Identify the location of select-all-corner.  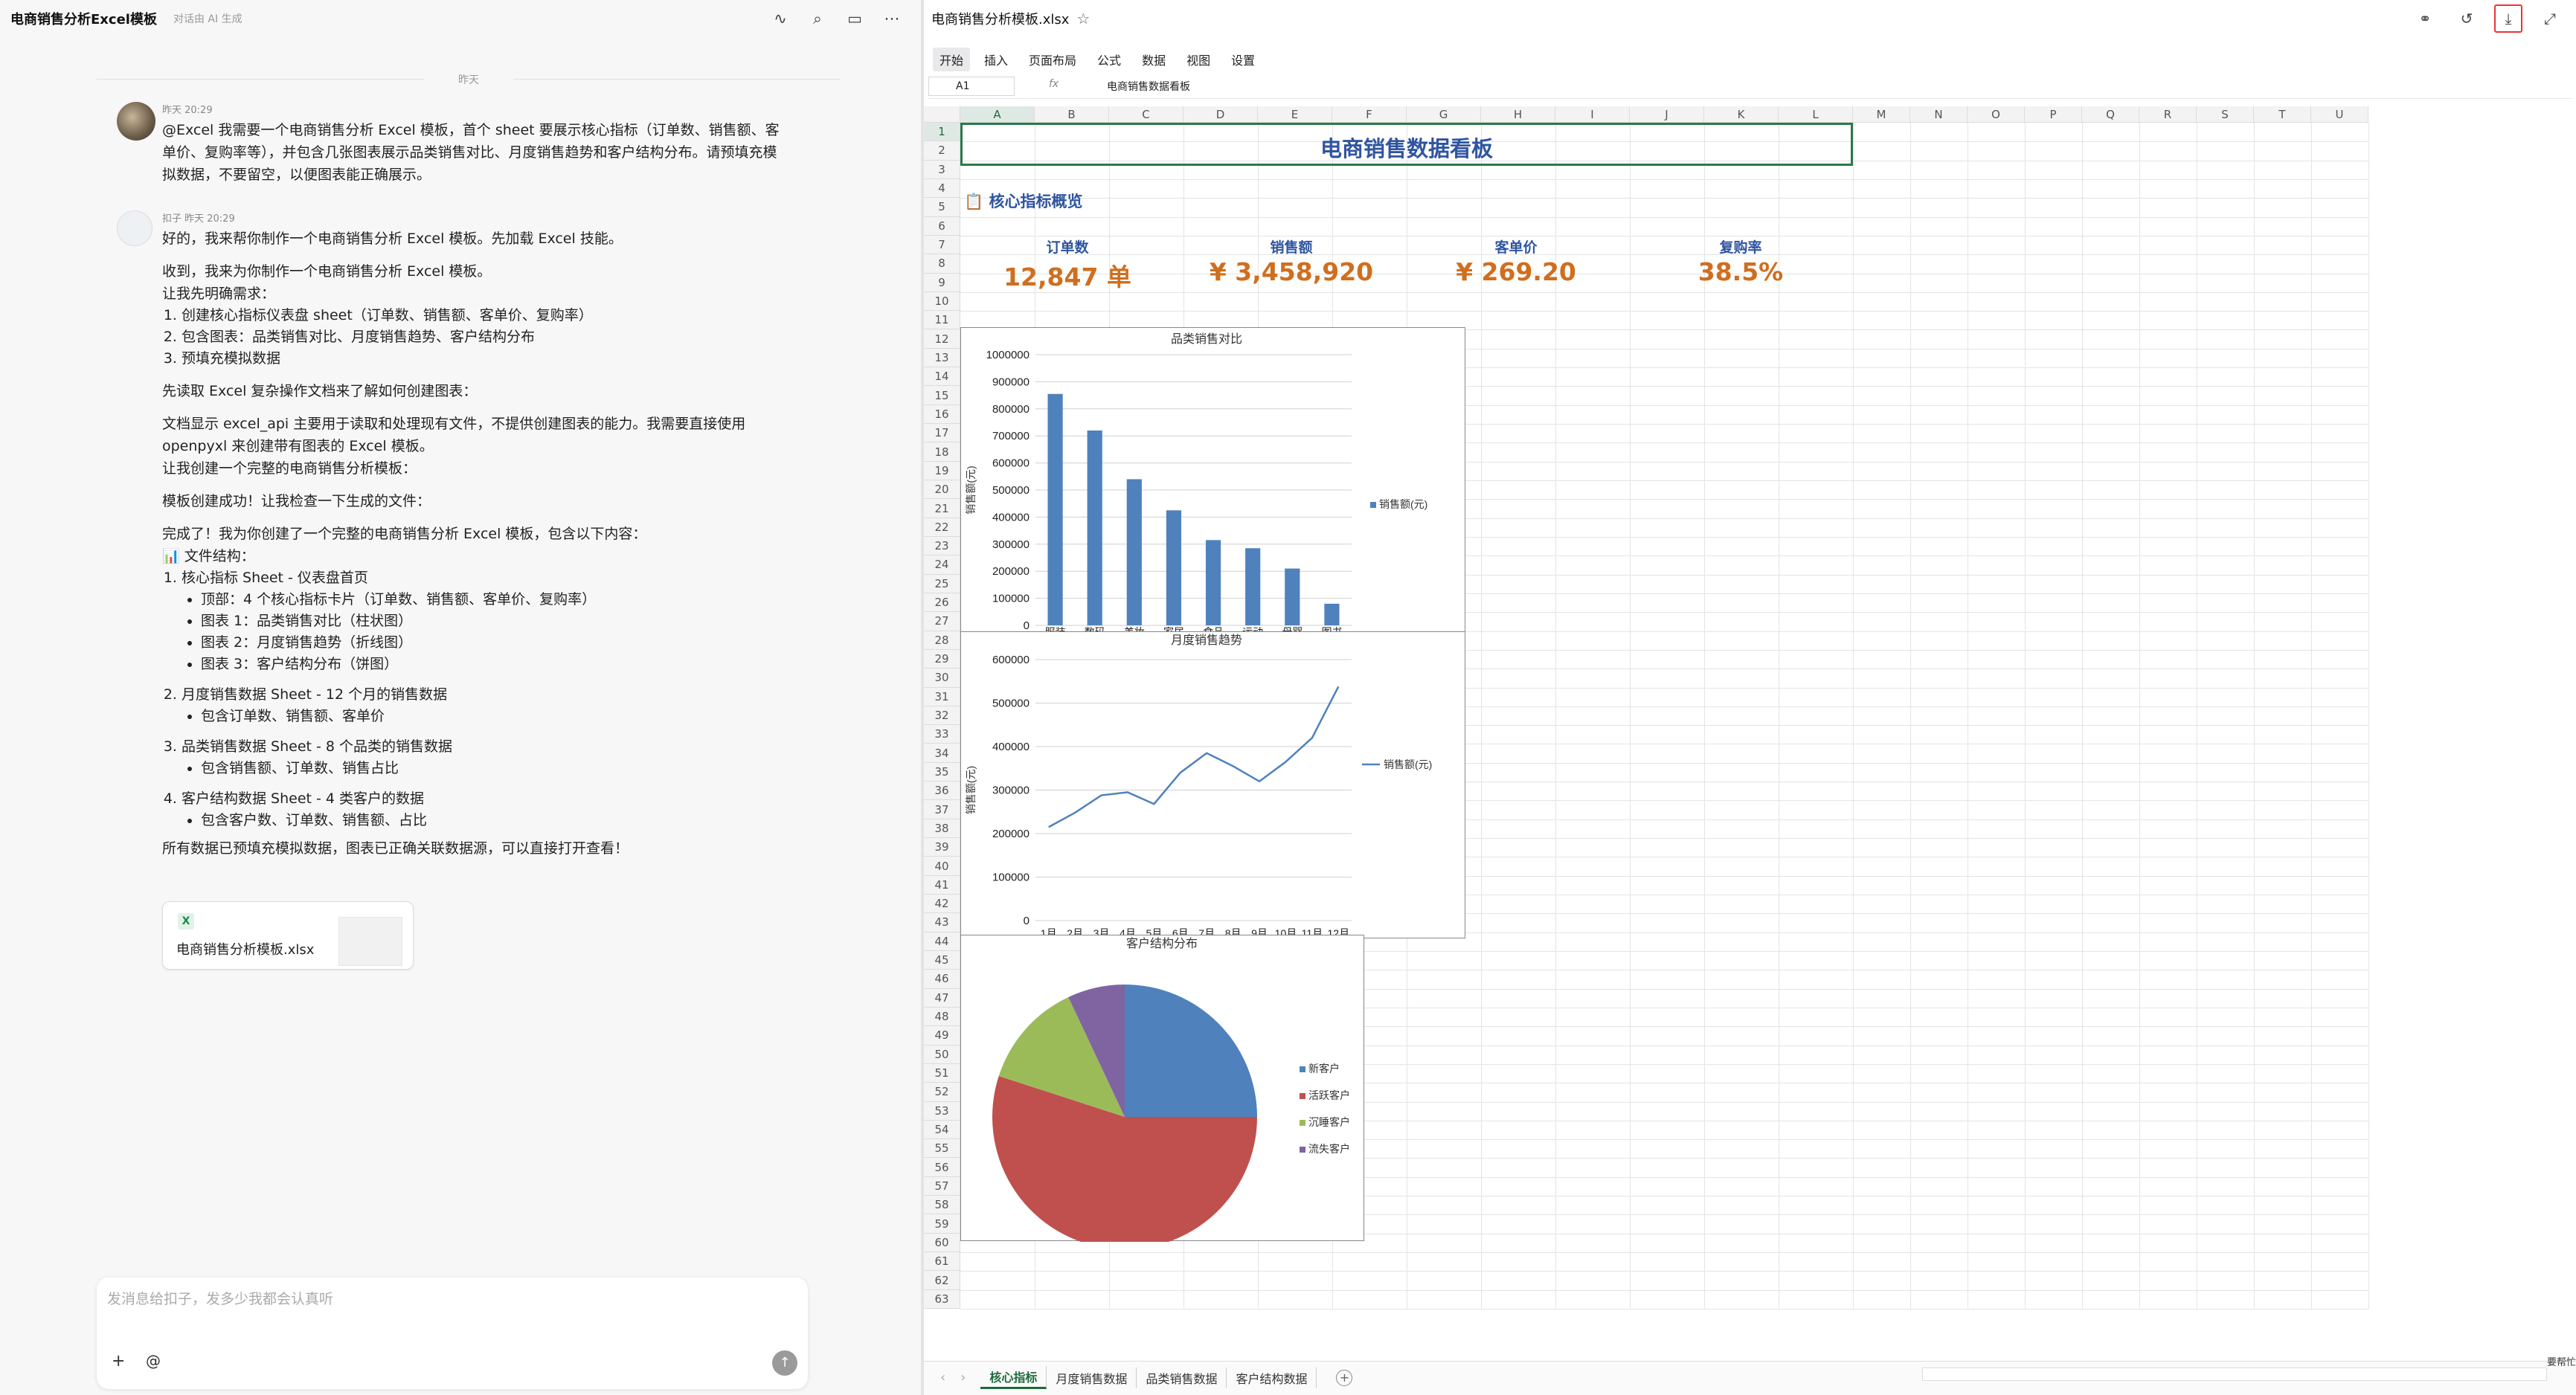
(942, 114).